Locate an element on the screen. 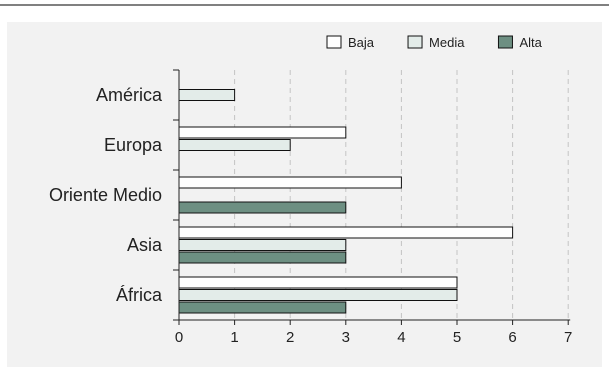 This screenshot has height=379, width=609. x-tick-label: 0 is located at coordinates (179, 337).